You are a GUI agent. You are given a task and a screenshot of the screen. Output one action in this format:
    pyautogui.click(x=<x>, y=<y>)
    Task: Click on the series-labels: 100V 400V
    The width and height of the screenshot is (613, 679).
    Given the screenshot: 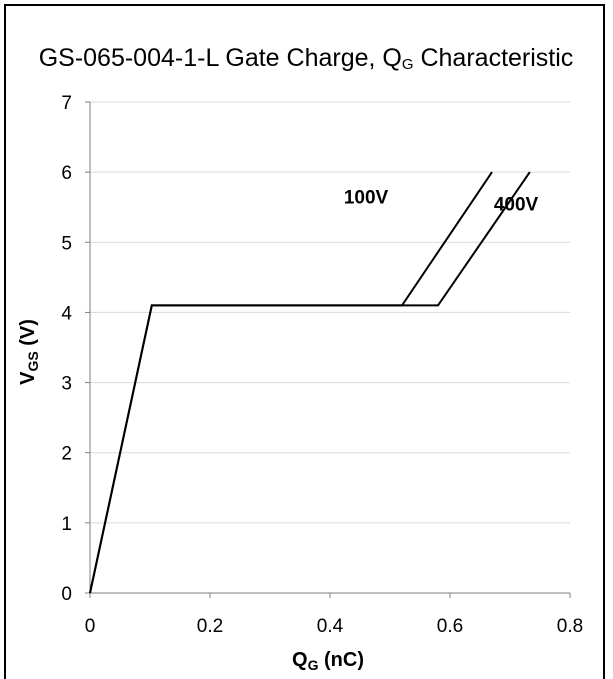 What is the action you would take?
    pyautogui.click(x=441, y=202)
    